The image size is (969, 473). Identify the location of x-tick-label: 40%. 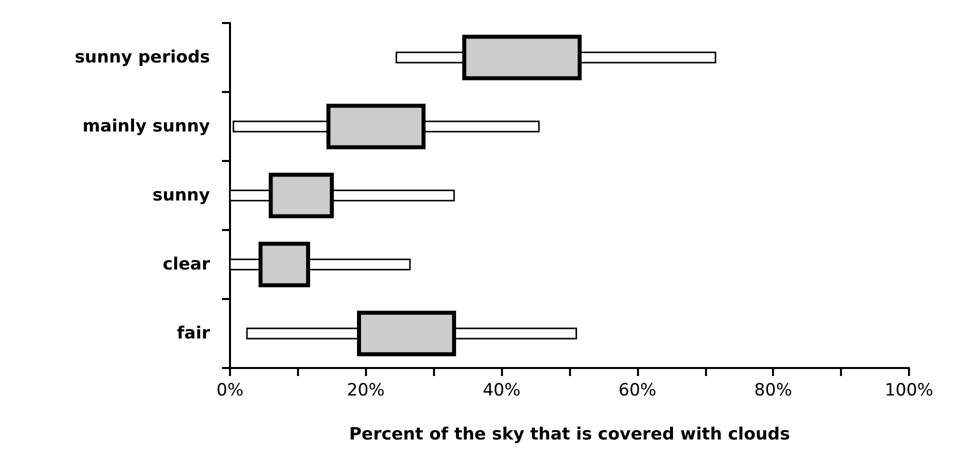
(501, 390).